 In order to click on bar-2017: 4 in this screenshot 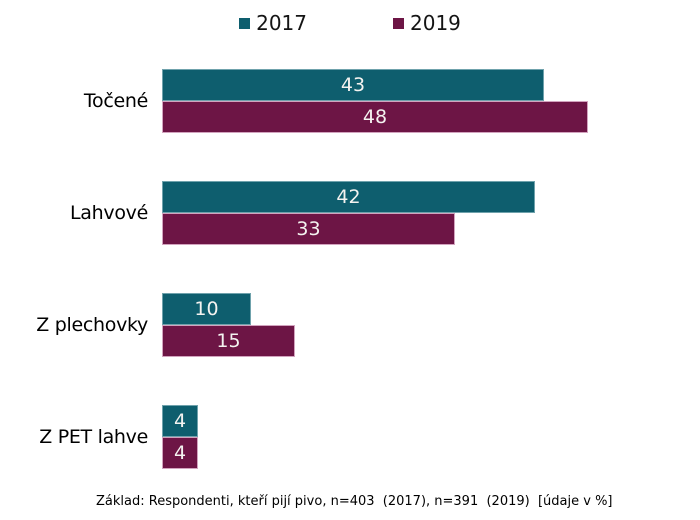, I will do `click(180, 421)`.